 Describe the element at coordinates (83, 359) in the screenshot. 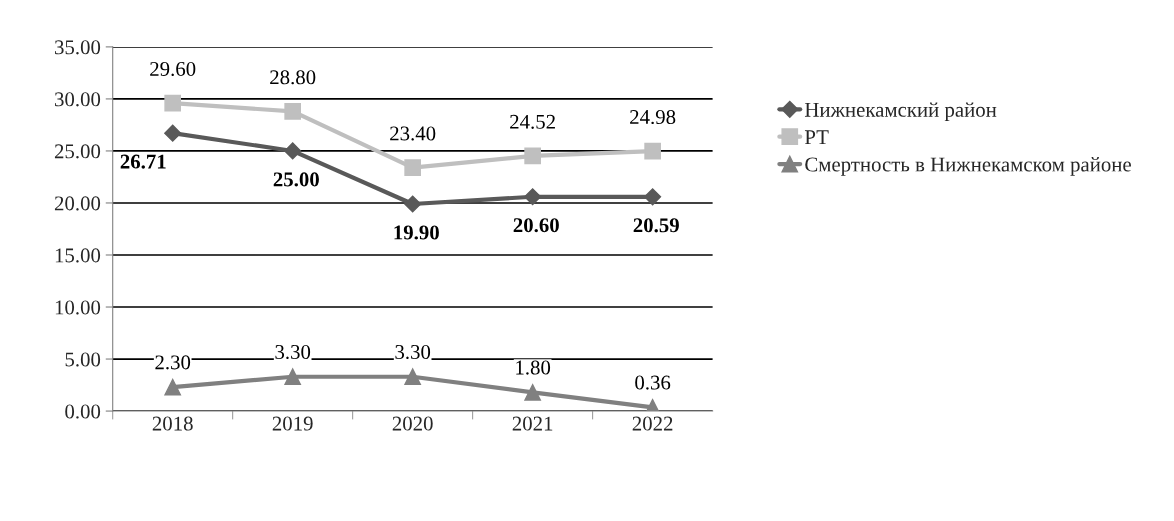

I see `y-tick-label: 5.00` at that location.